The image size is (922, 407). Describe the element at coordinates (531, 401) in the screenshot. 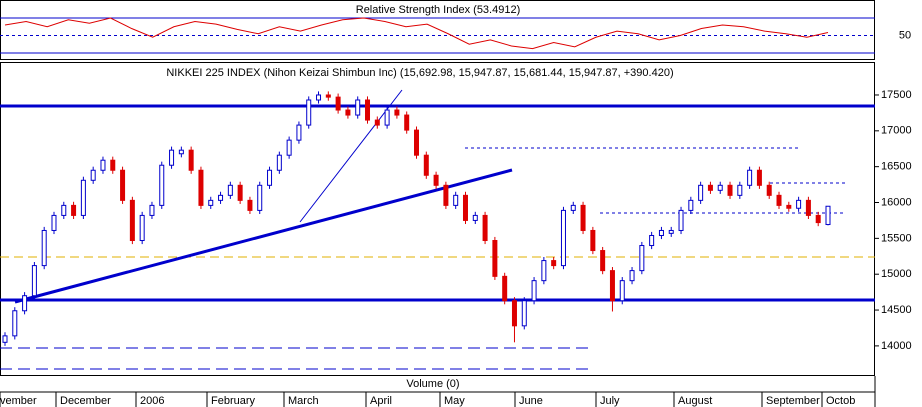

I see `x-tick-label: June` at that location.